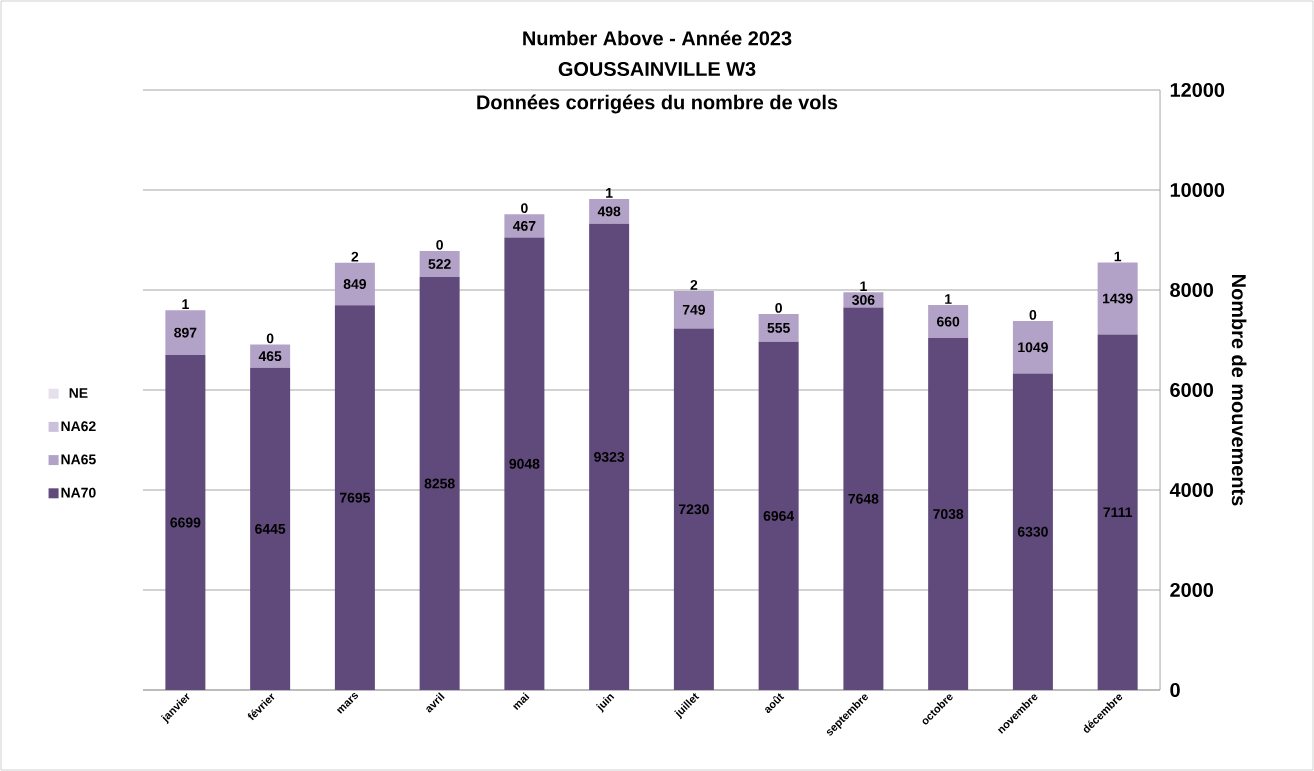 This screenshot has height=771, width=1314. Describe the element at coordinates (78, 426) in the screenshot. I see `legend-label: NA62` at that location.